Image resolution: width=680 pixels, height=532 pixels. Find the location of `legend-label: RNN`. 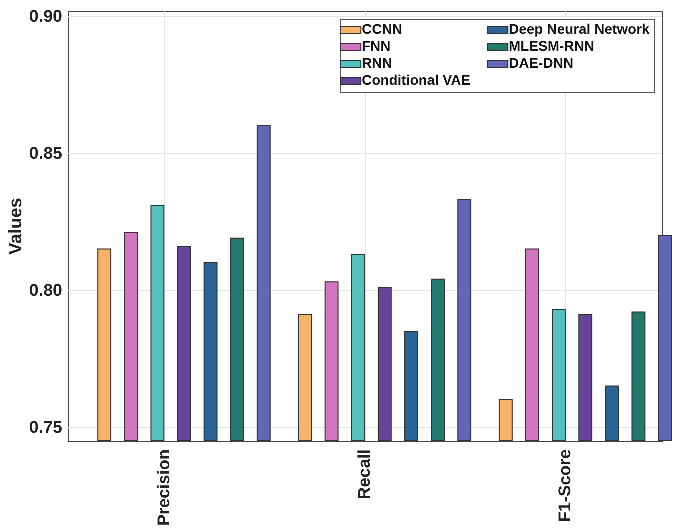

legend-label: RNN is located at coordinates (377, 63).